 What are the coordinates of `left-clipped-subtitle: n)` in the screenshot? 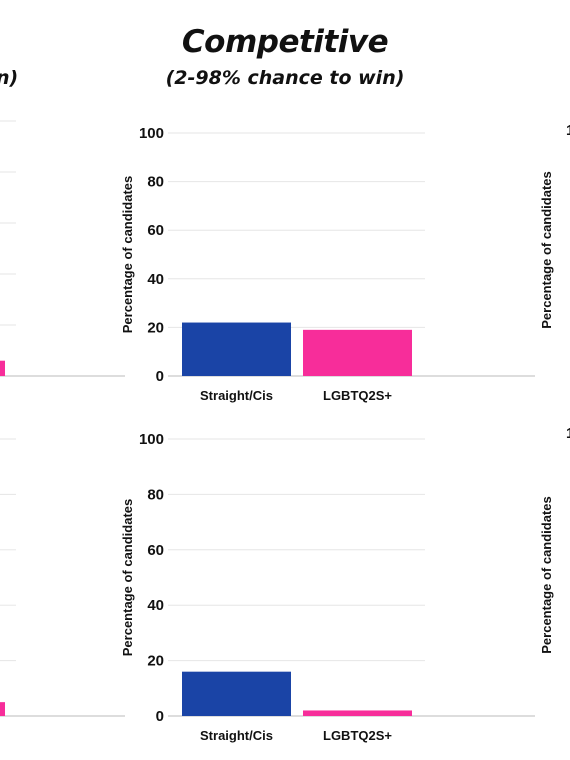 It's located at (9, 78).